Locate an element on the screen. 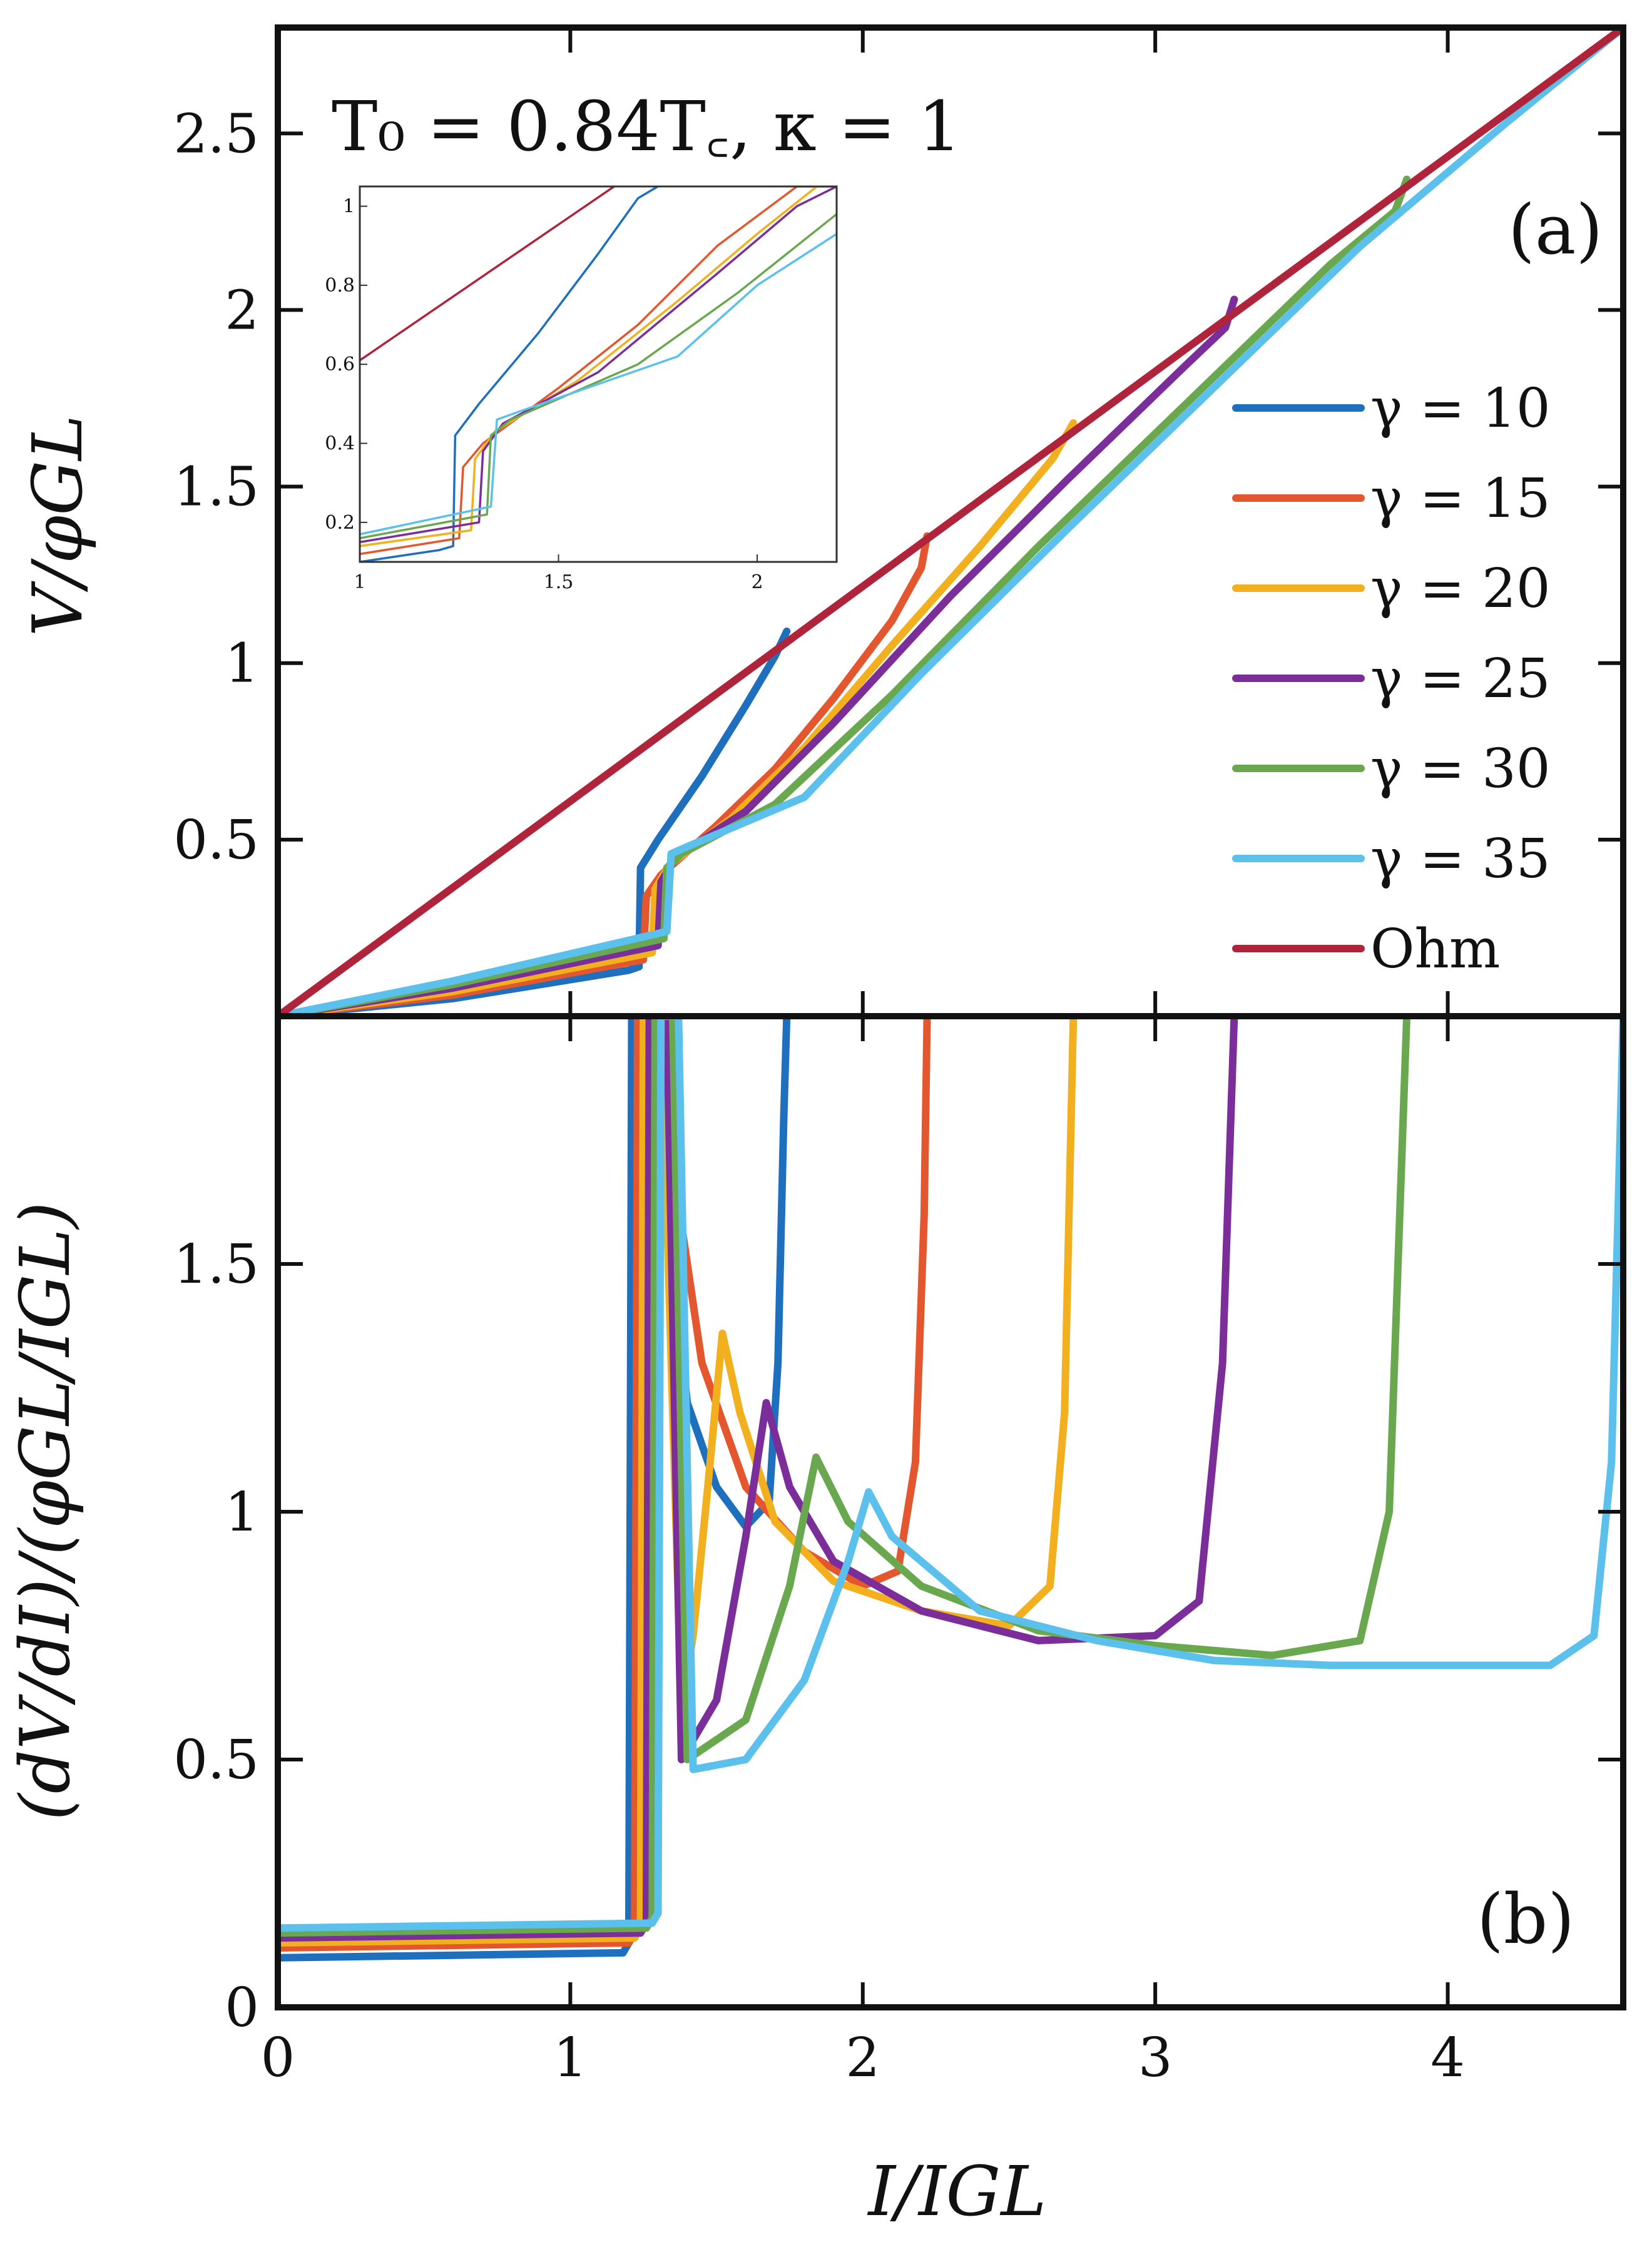 The image size is (1652, 2262). inset-axes-frame is located at coordinates (598, 374).